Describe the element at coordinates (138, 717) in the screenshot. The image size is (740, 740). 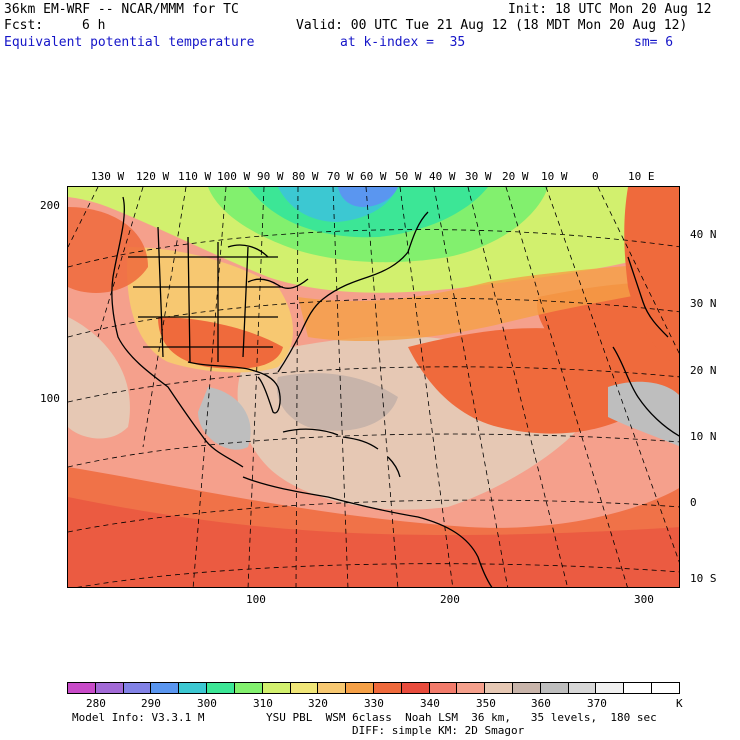
I see `model-info: Model Info: V3.3.1 M` at that location.